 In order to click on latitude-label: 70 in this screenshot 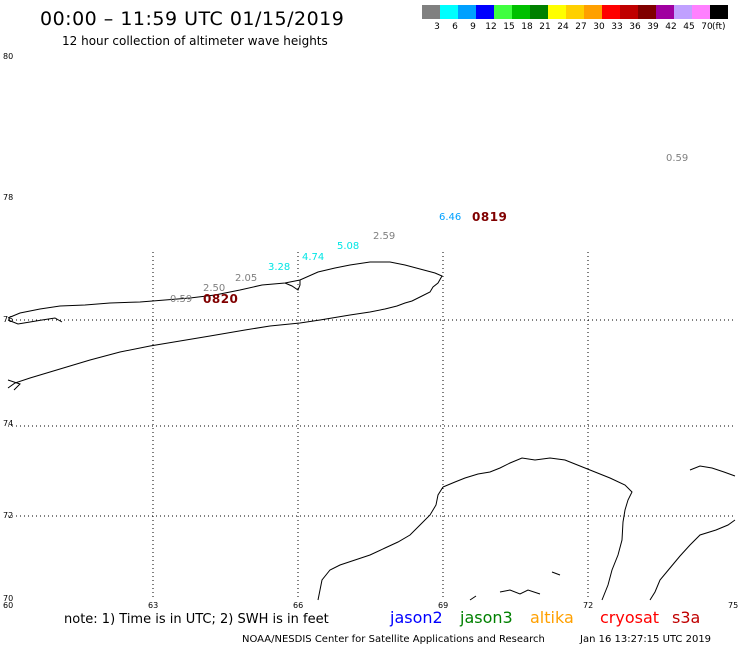, I will do `click(8, 598)`.